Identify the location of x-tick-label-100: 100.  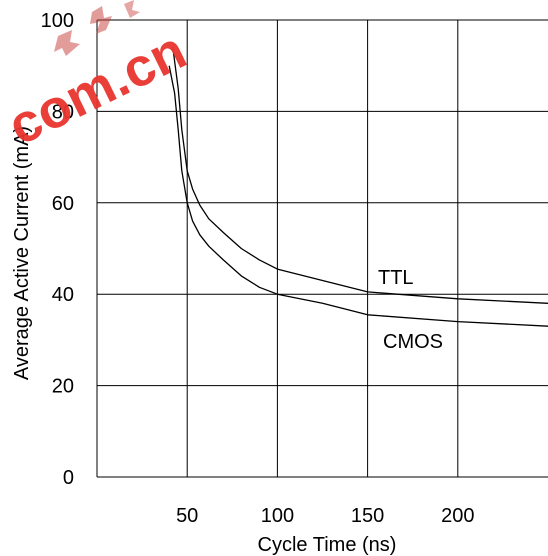
(277, 516).